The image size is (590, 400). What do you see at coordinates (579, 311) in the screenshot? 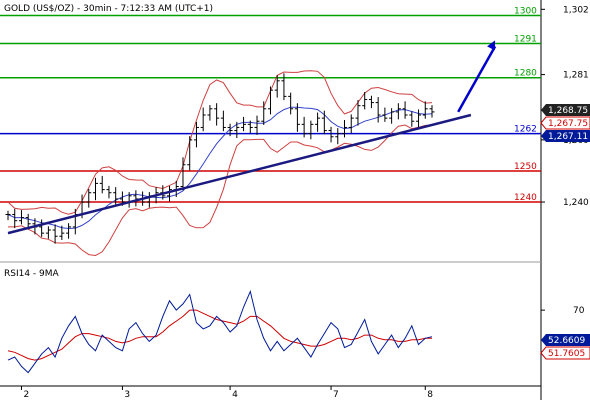
I see `rsi-axis-label: 70` at bounding box center [579, 311].